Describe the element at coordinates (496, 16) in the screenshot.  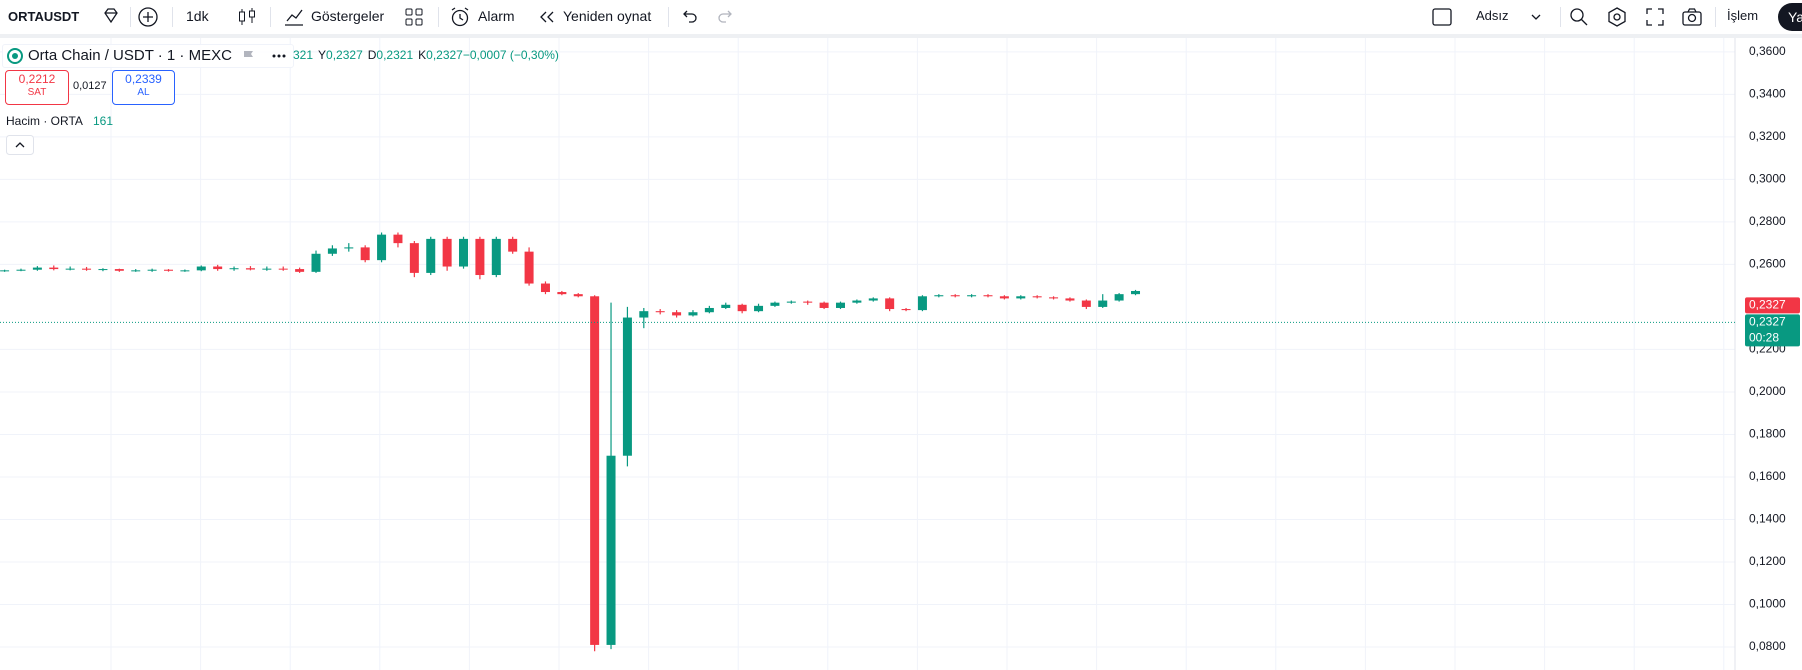
I see `alert: Alarm` at that location.